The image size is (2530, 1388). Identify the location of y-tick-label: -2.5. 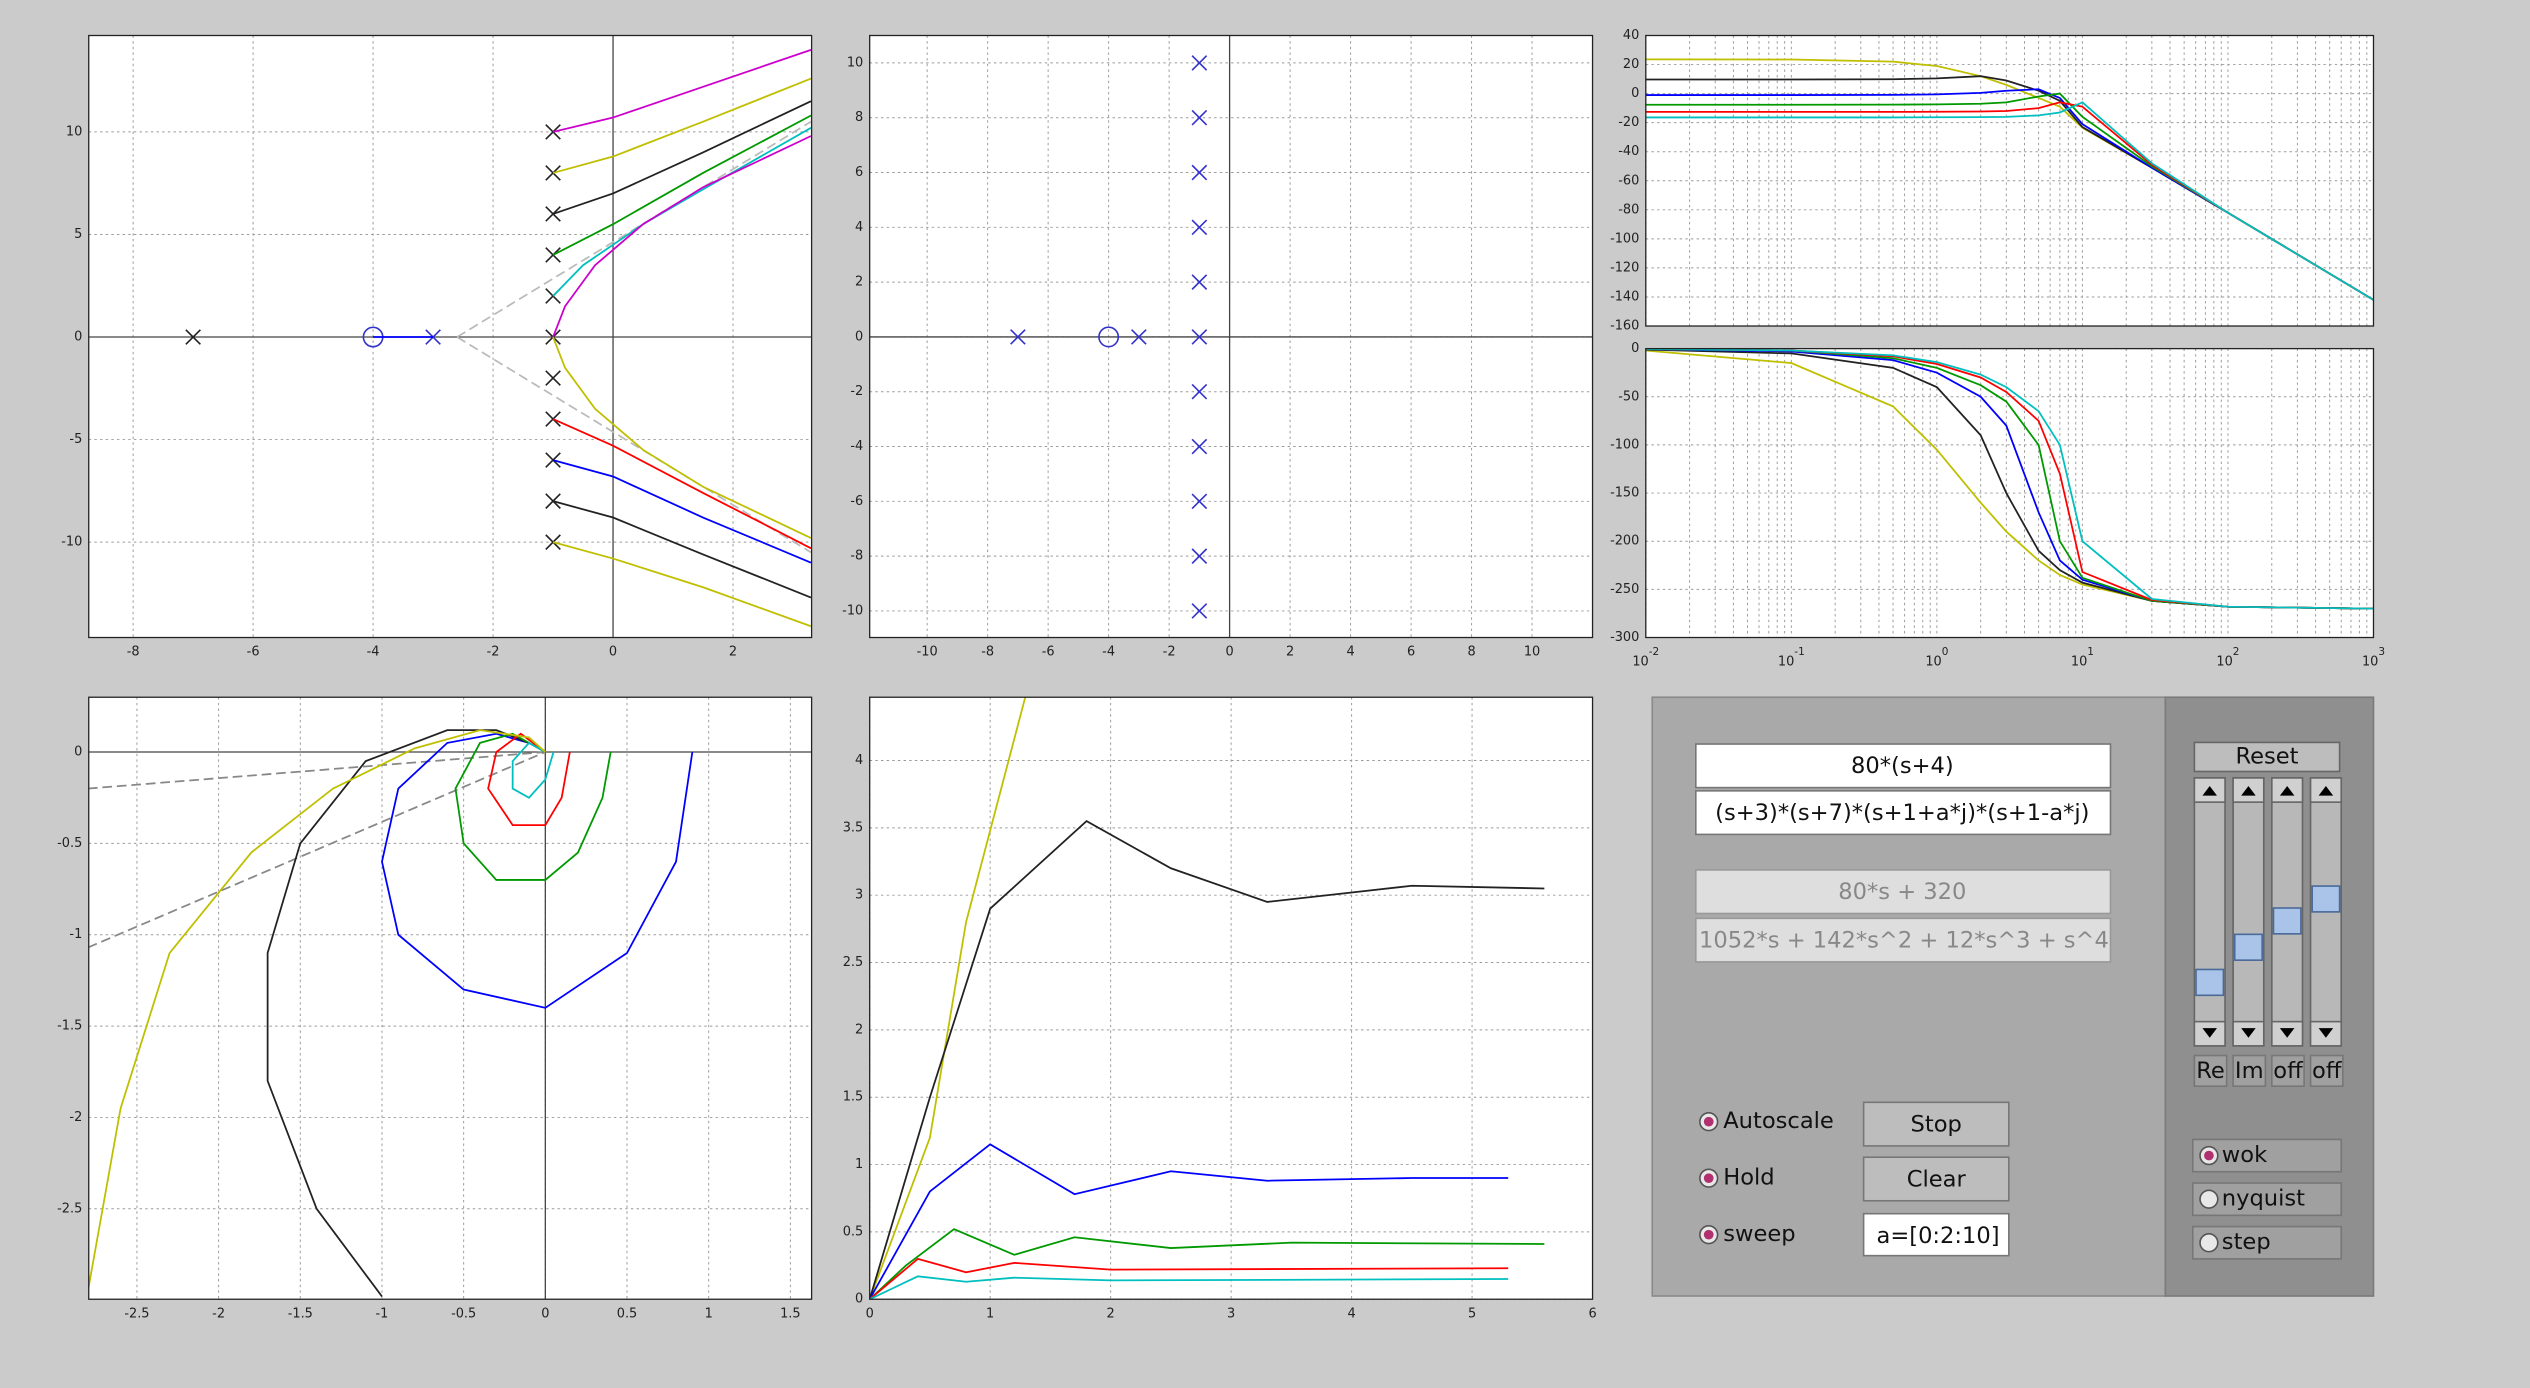
(69, 1208).